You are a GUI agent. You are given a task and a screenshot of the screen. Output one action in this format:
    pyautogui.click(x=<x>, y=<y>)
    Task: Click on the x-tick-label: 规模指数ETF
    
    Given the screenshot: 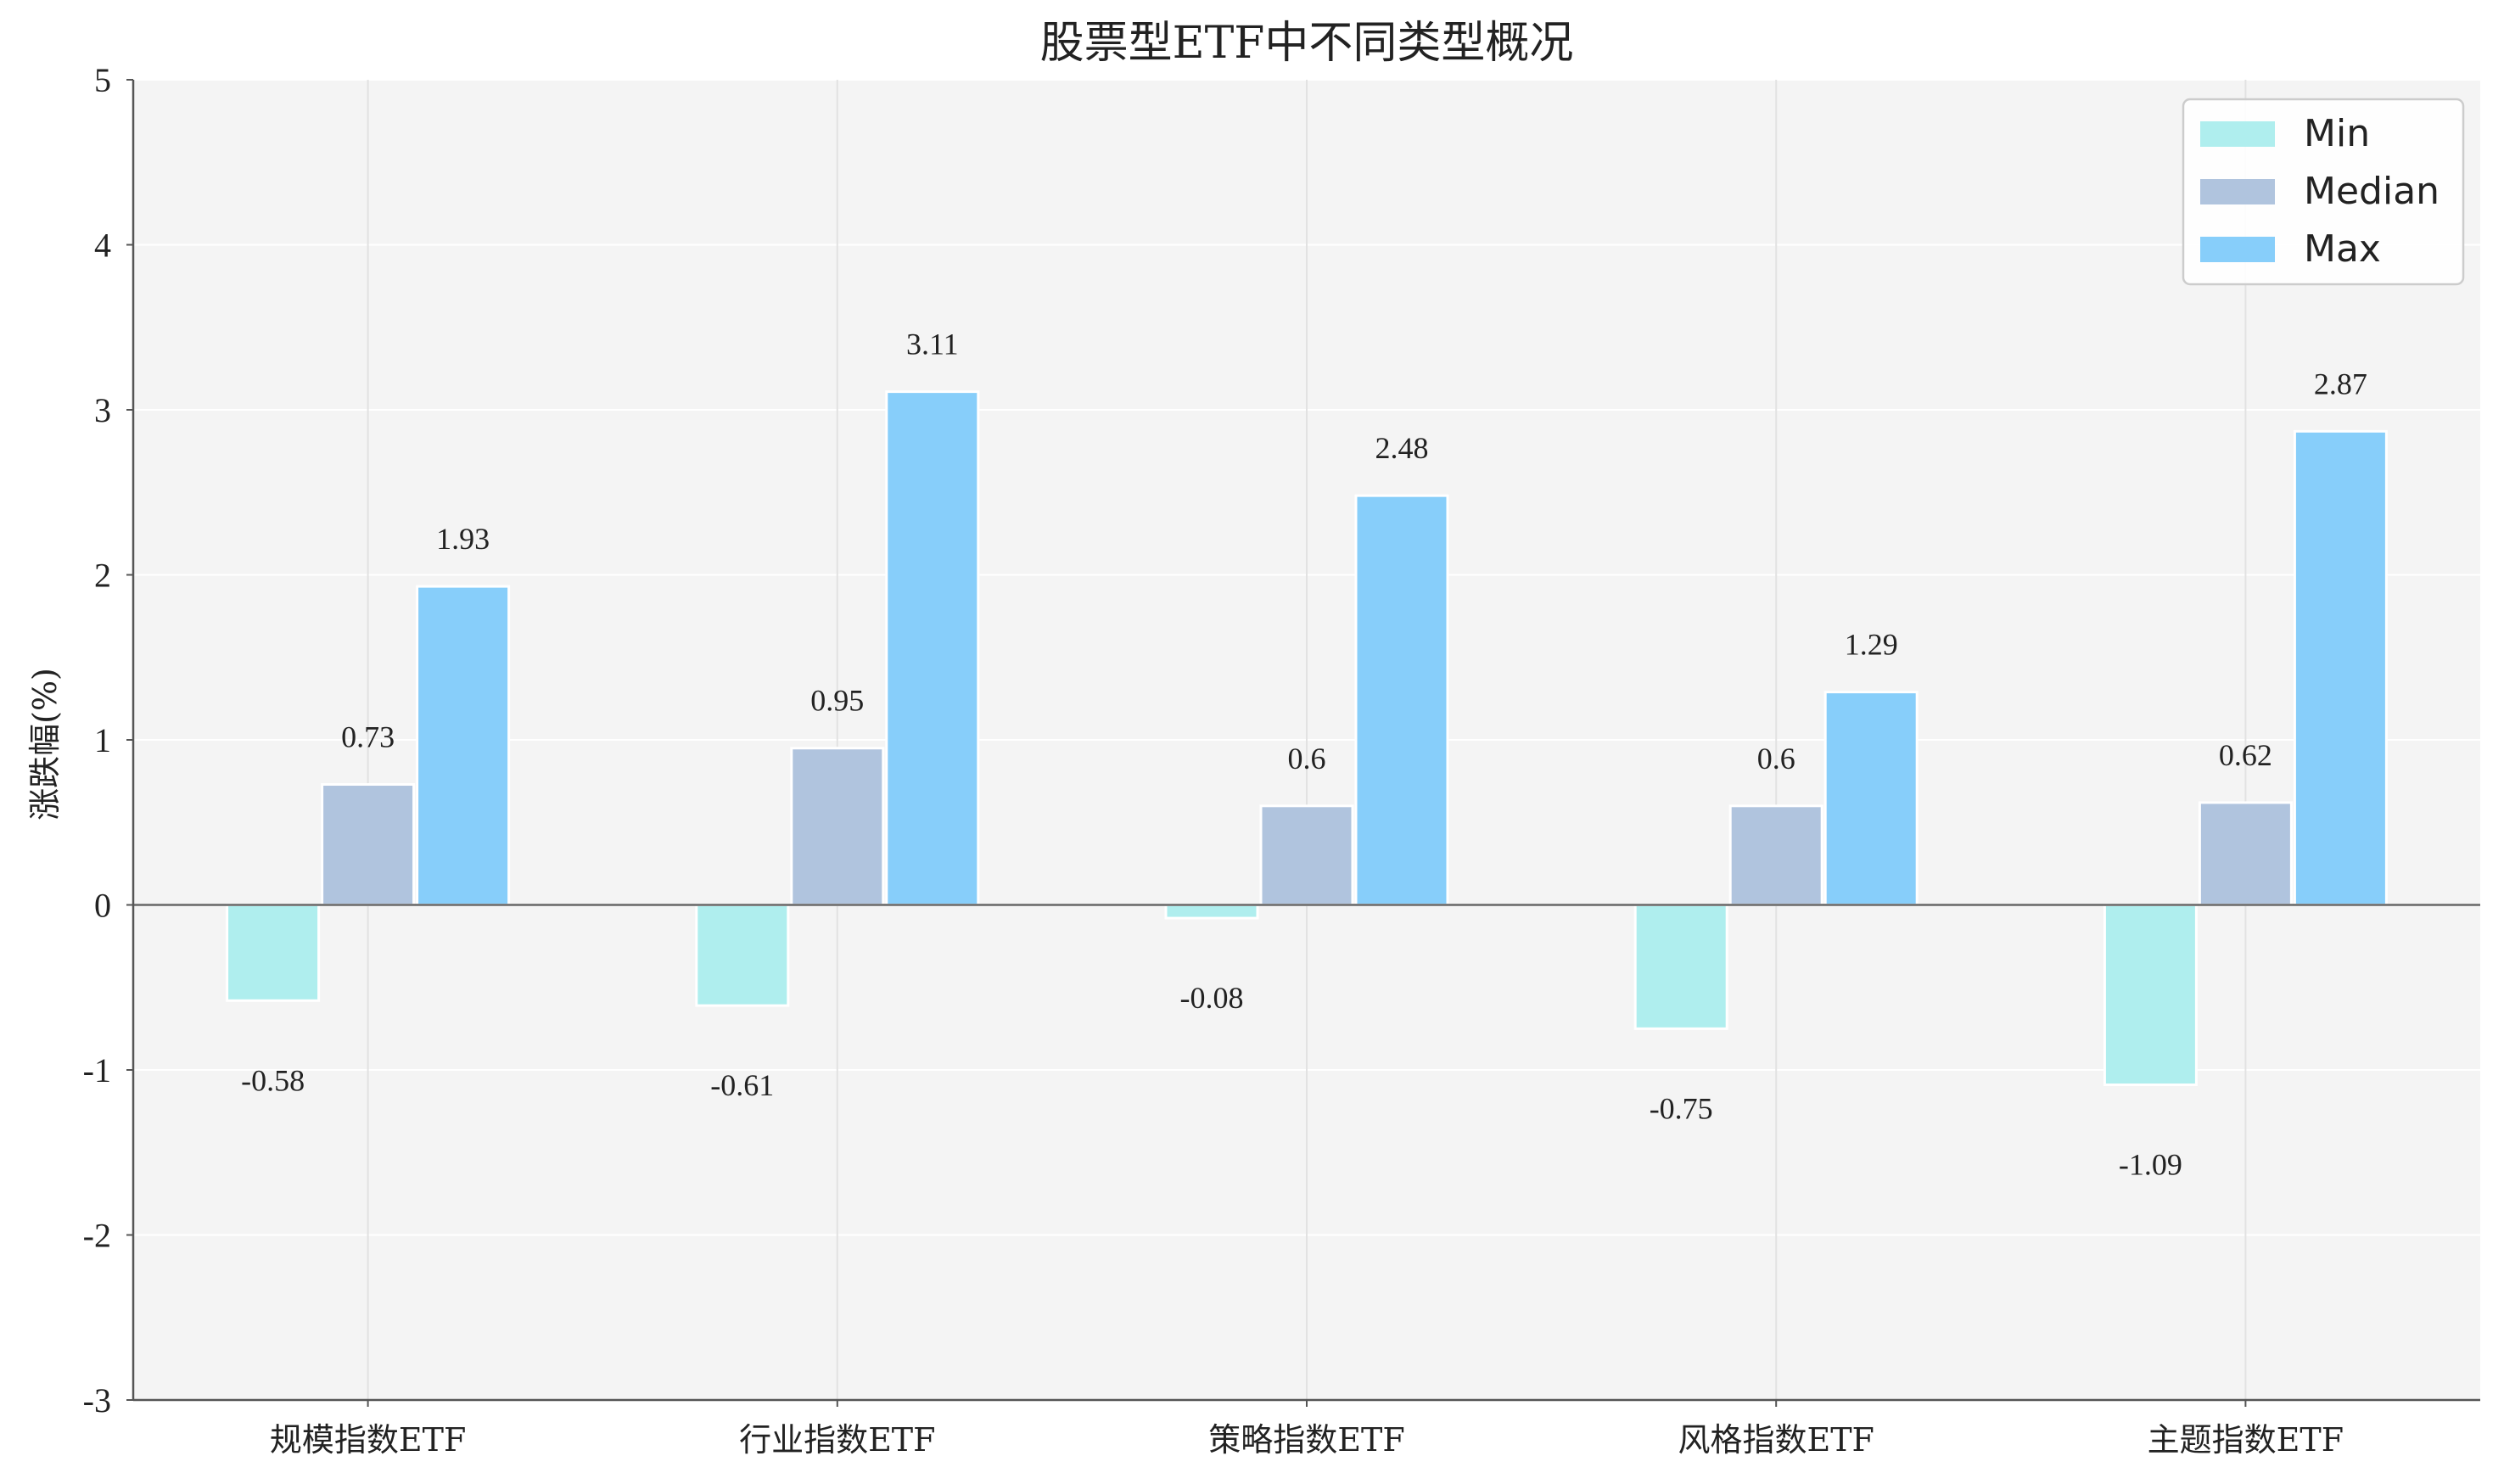 What is the action you would take?
    pyautogui.click(x=368, y=1440)
    